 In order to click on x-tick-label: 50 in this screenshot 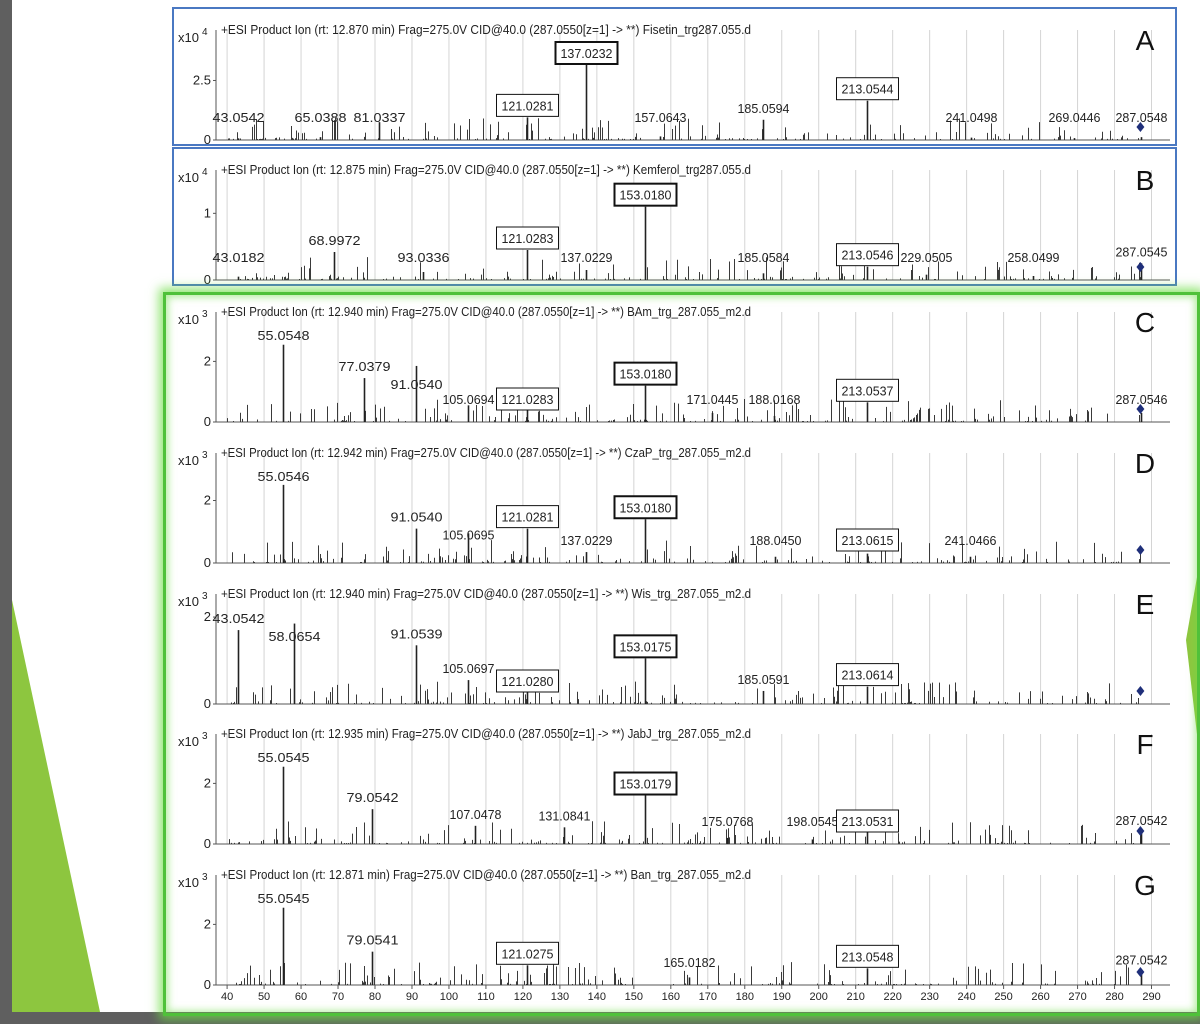, I will do `click(264, 997)`.